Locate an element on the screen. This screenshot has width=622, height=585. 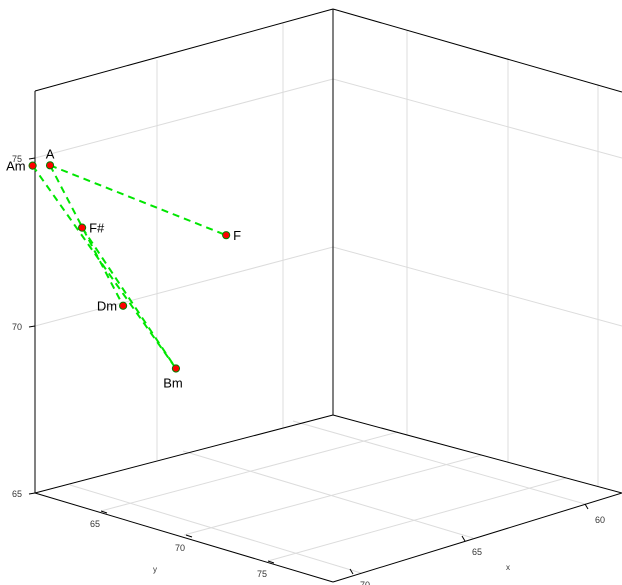
x-tick-label: 65 is located at coordinates (477, 552).